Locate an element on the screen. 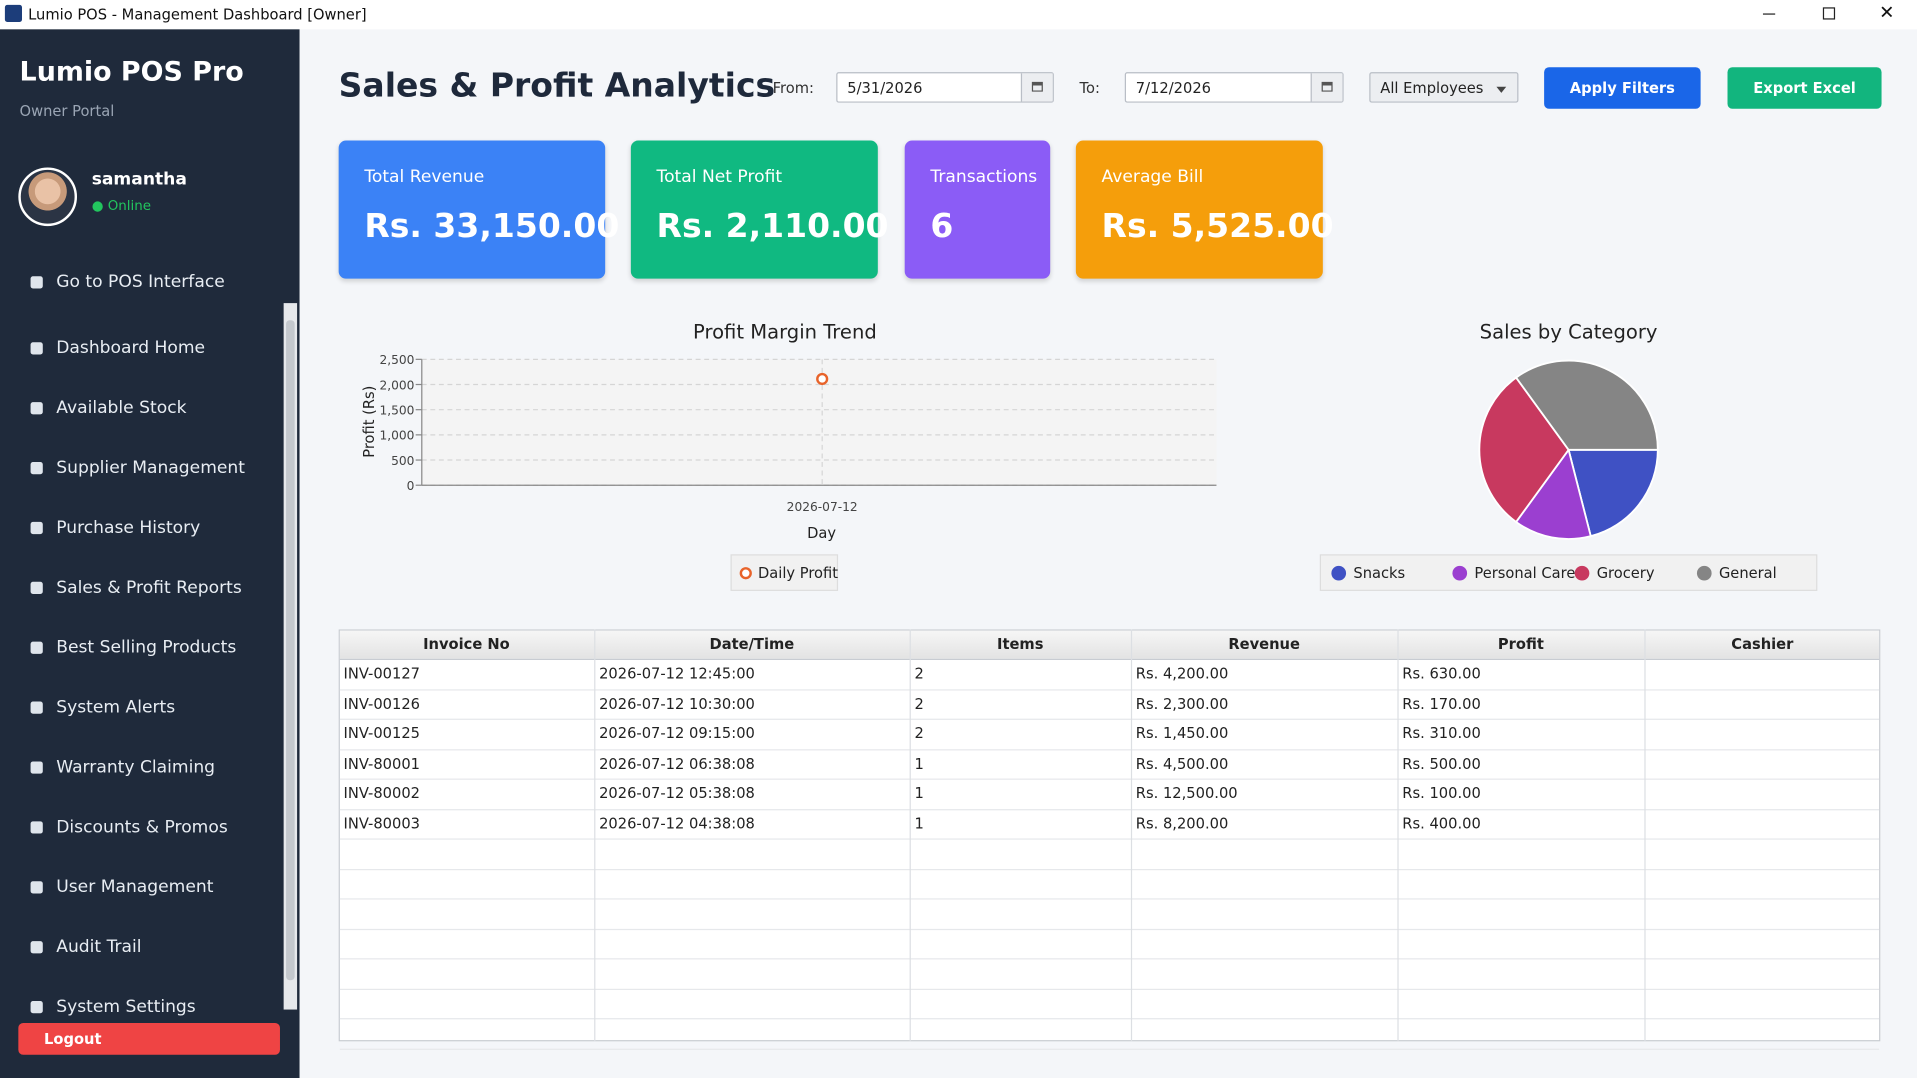  stat-value: Rs. 5,525.00 is located at coordinates (1217, 226).